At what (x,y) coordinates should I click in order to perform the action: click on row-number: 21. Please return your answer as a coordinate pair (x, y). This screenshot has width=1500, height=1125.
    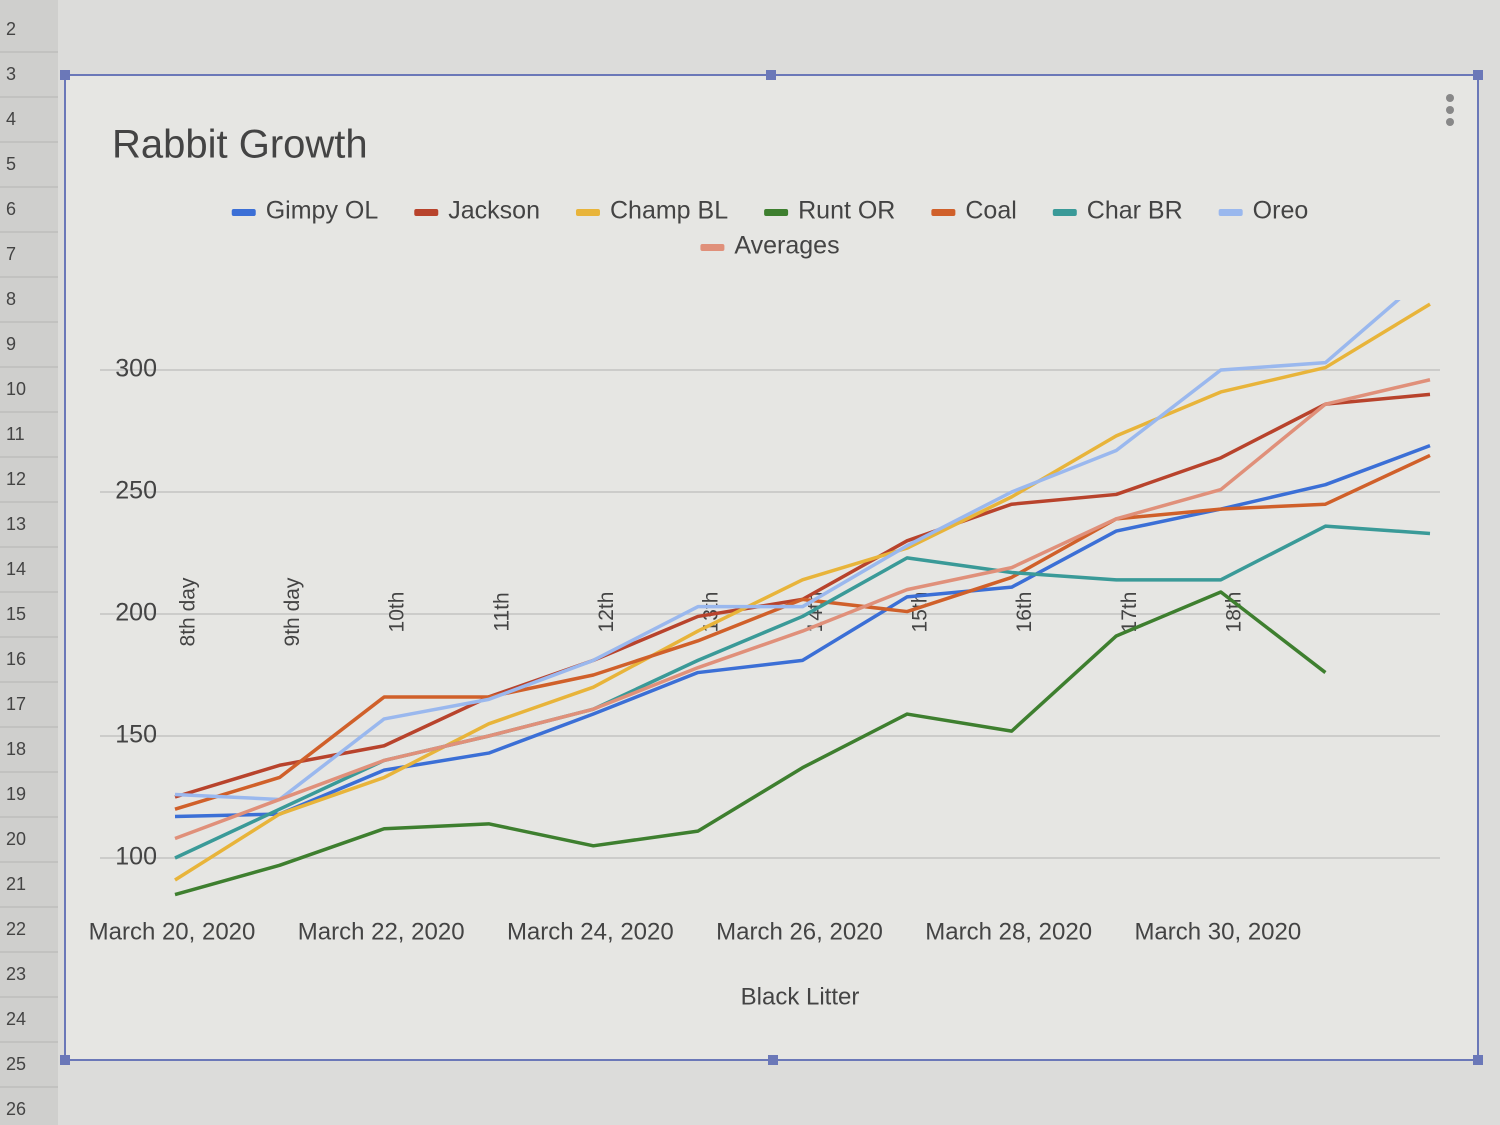
    Looking at the image, I should click on (16, 884).